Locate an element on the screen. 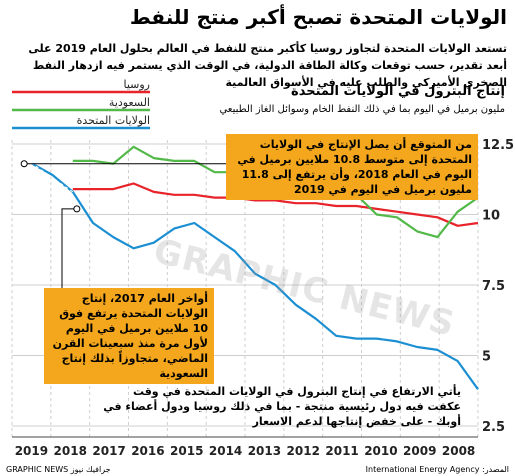 The width and height of the screenshot is (515, 476). callout-leaders is located at coordinates (123, 224).